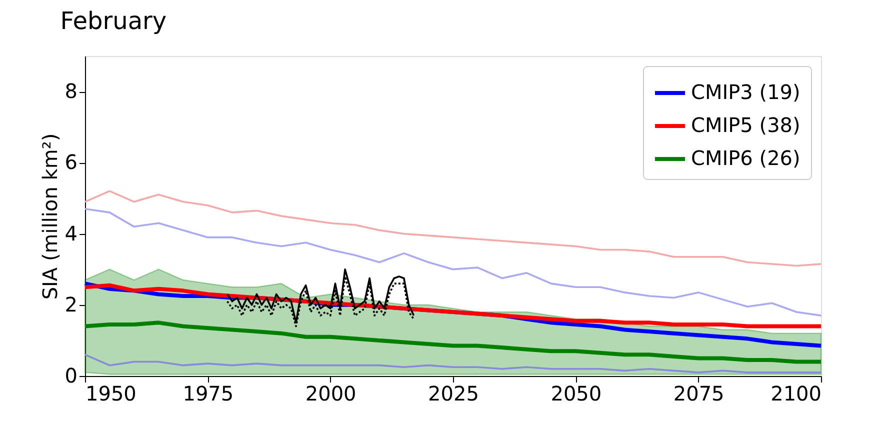  I want to click on x-tick-label: 1975, so click(208, 394).